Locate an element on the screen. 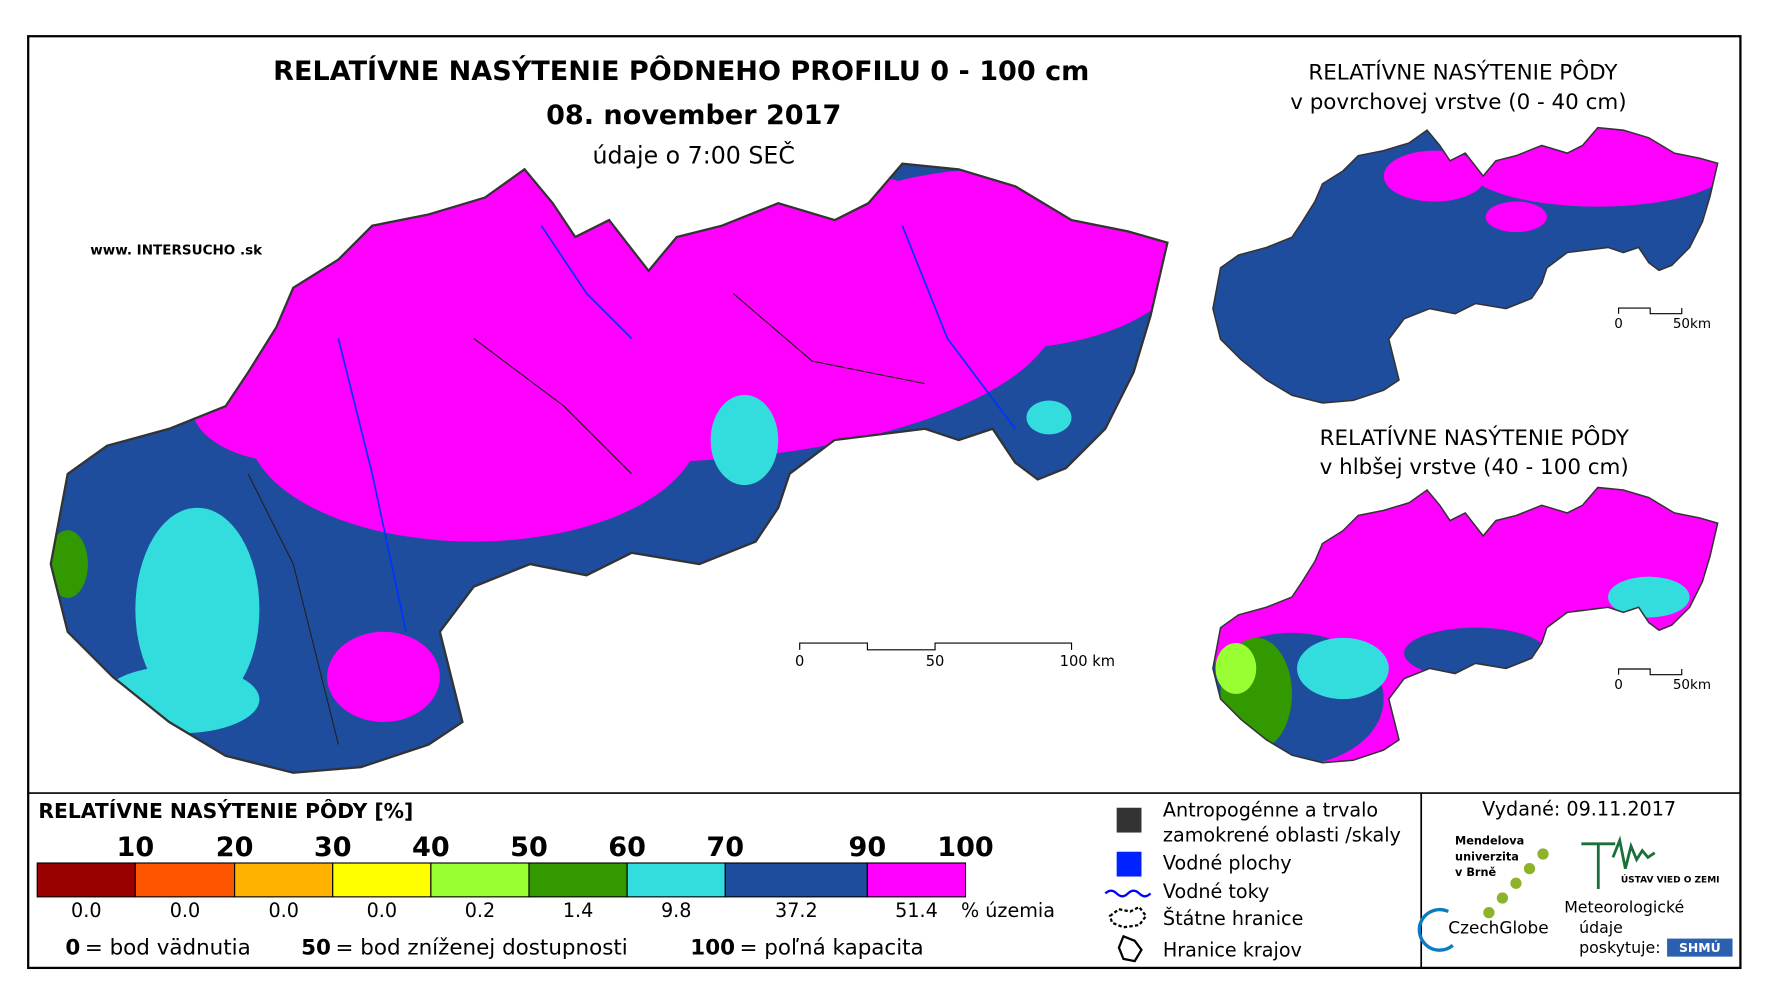 The height and width of the screenshot is (1003, 1772). legend-note: 100 = poľná kapacita is located at coordinates (806, 948).